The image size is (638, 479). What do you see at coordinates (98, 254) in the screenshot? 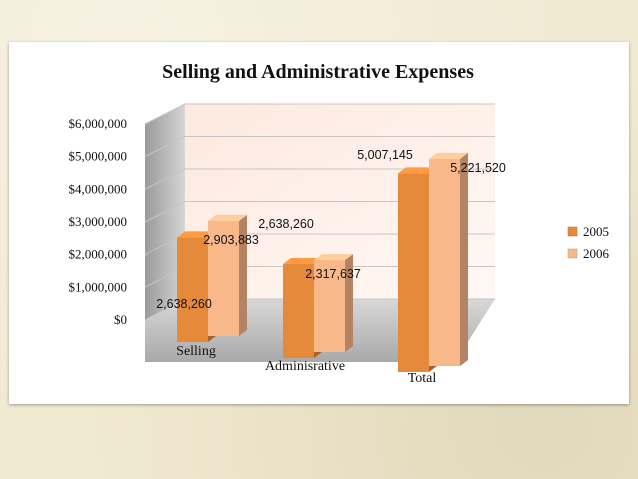
I see `y-tick-label: $2,000,000` at bounding box center [98, 254].